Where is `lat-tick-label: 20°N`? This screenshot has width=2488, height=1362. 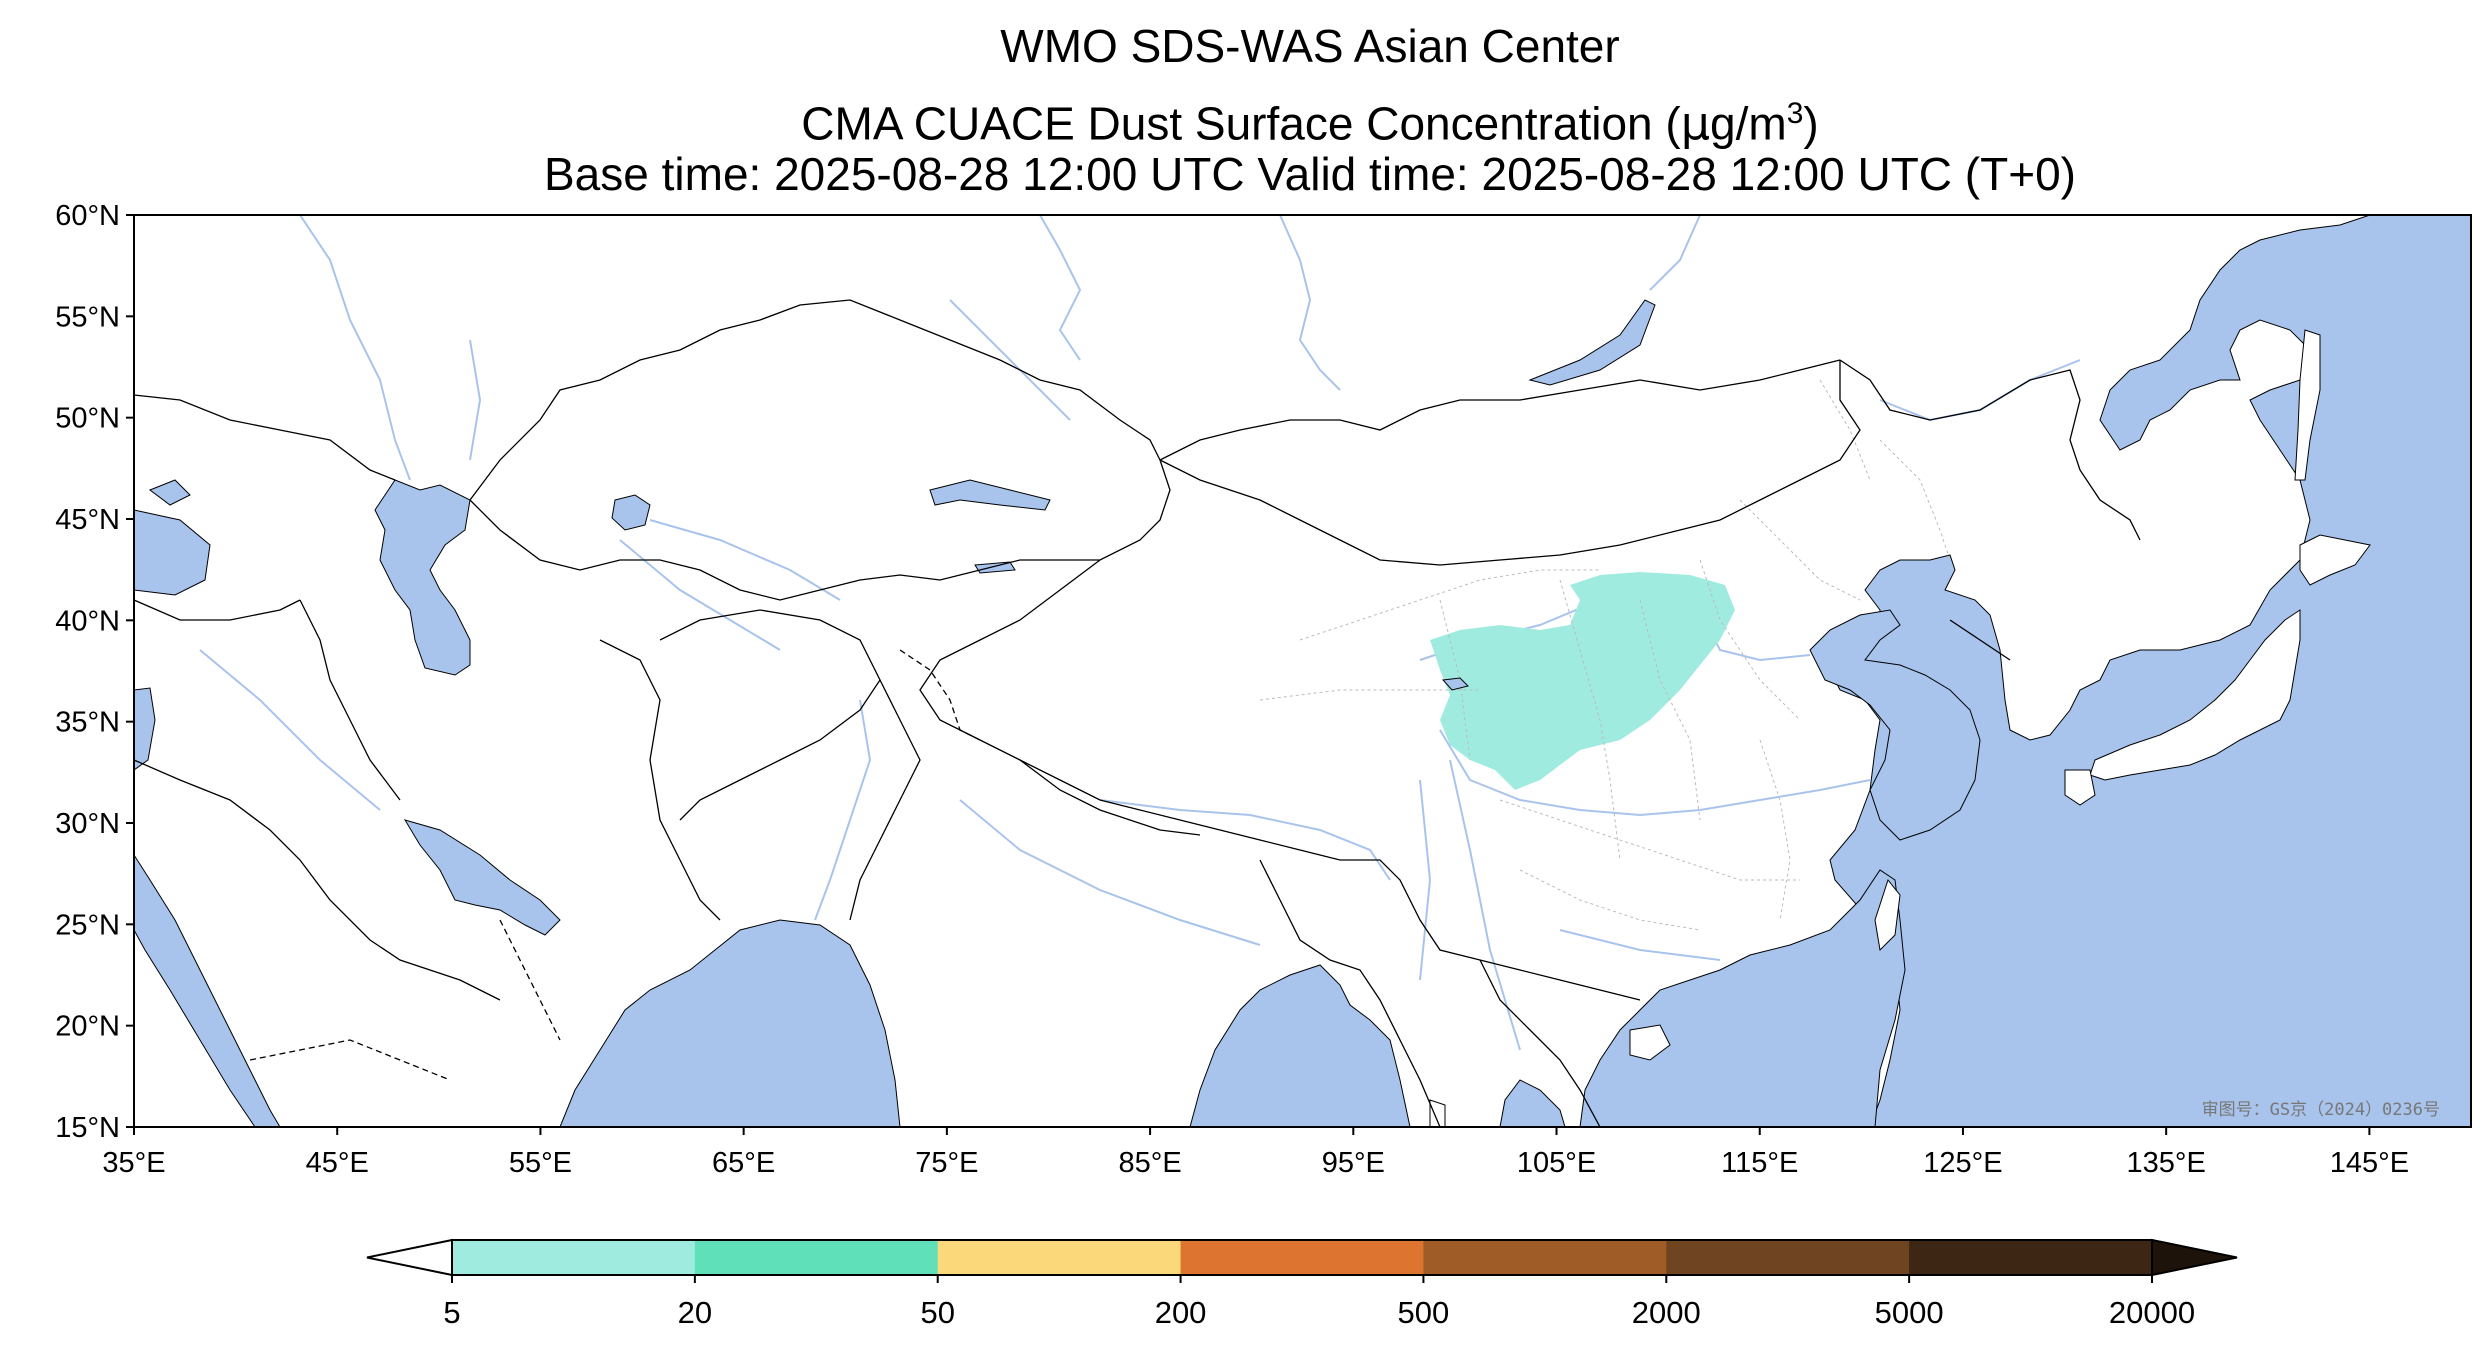 lat-tick-label: 20°N is located at coordinates (87, 1027).